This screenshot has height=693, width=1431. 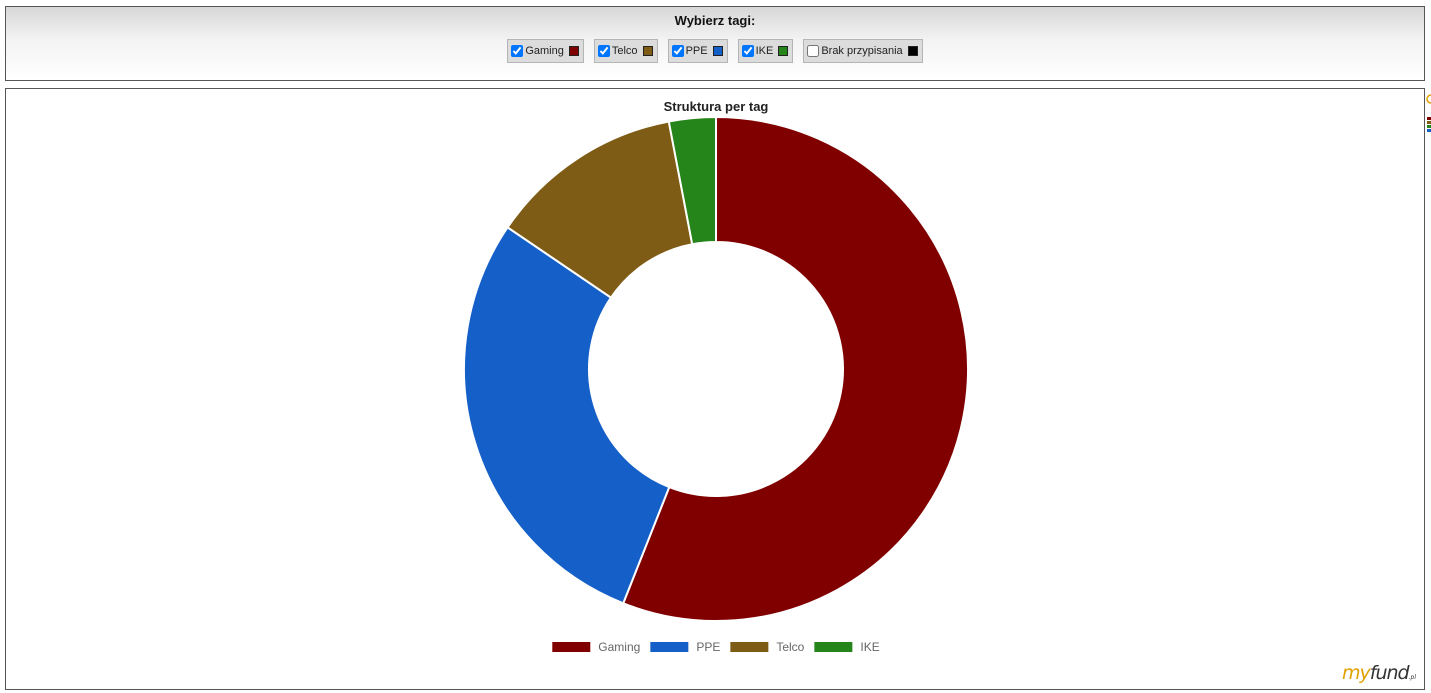 I want to click on logo-my-text: my, so click(x=1356, y=673).